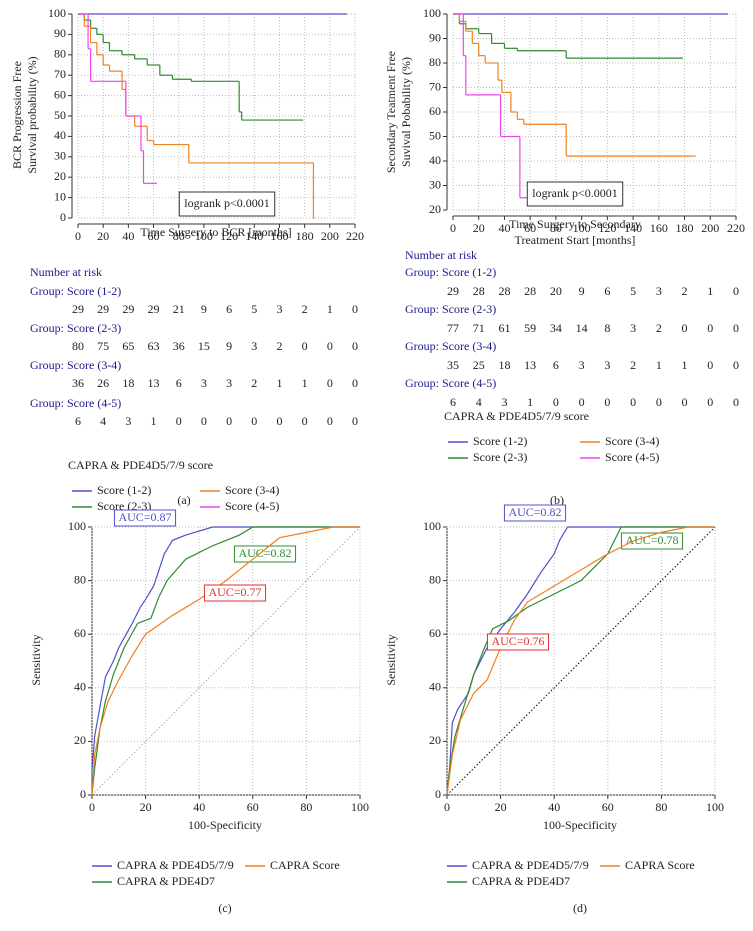 The width and height of the screenshot is (753, 931). I want to click on auc-label: AUC=0.82, so click(534, 512).